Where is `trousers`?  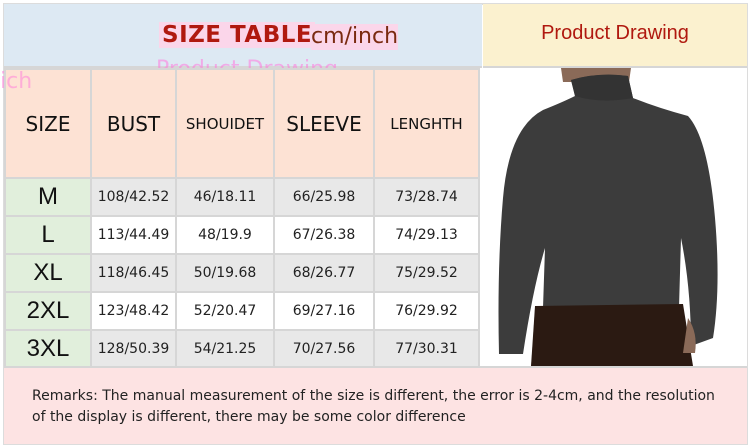 trousers is located at coordinates (612, 335).